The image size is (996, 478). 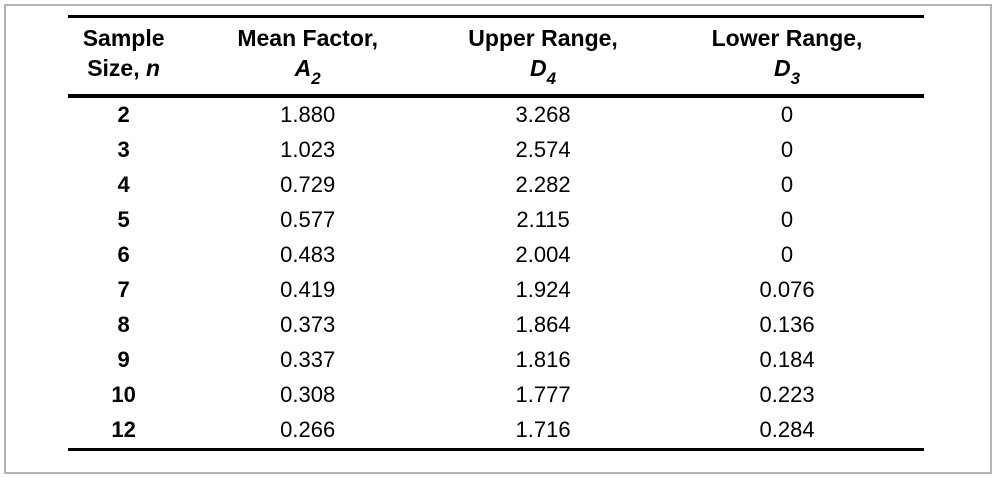 I want to click on cell-d4: 1.777, so click(x=543, y=395).